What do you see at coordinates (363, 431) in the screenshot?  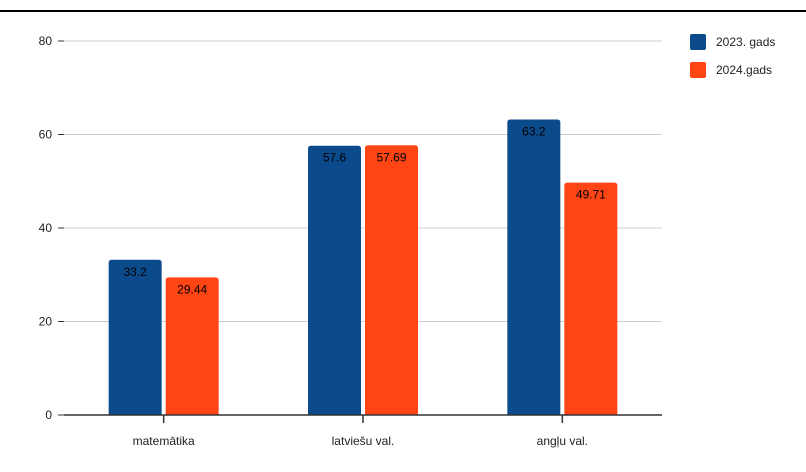 I see `x-axis: matemātika latviešu val. angļu val.` at bounding box center [363, 431].